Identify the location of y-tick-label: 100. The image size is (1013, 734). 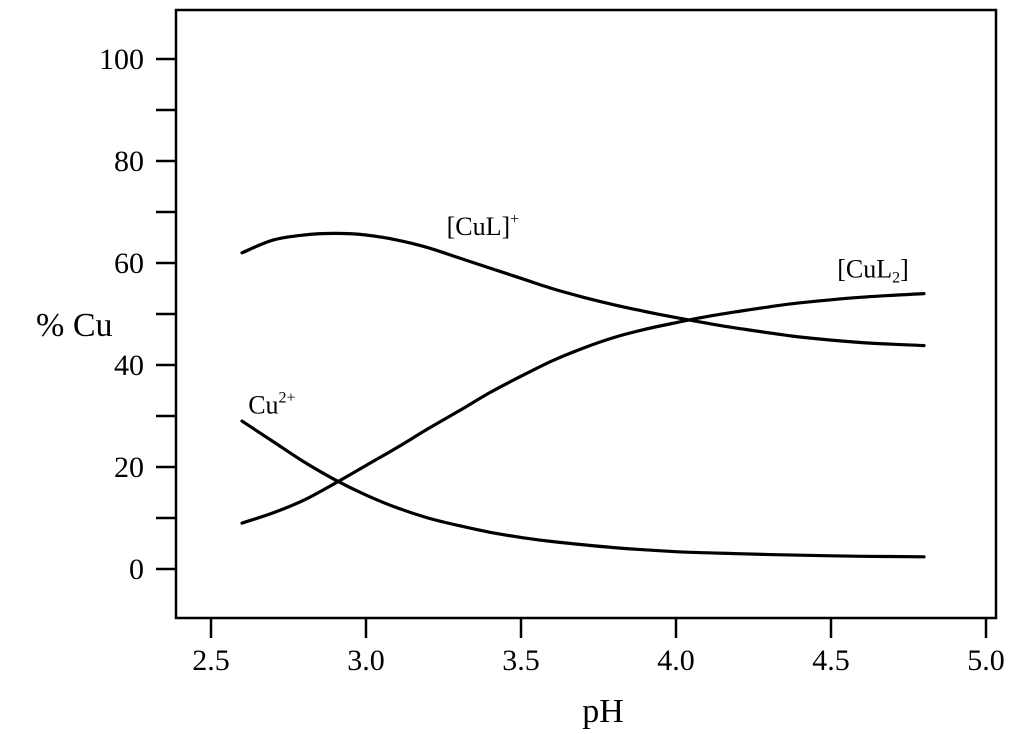
(121, 59).